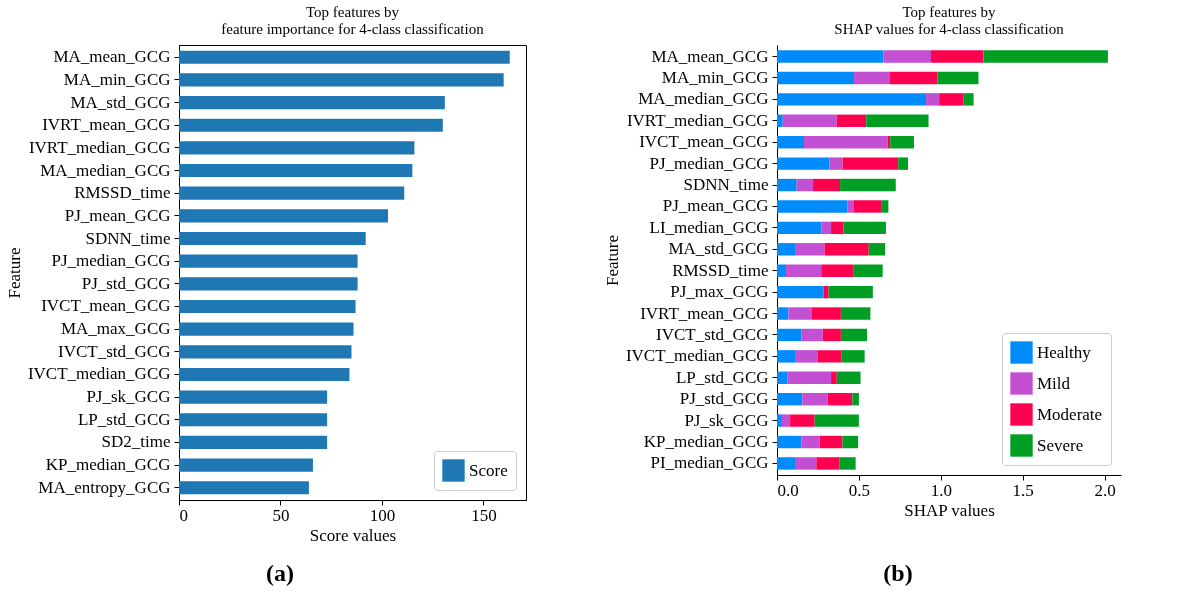  Describe the element at coordinates (715, 206) in the screenshot. I see `y-tick-label: PJ_mean_GCG` at that location.